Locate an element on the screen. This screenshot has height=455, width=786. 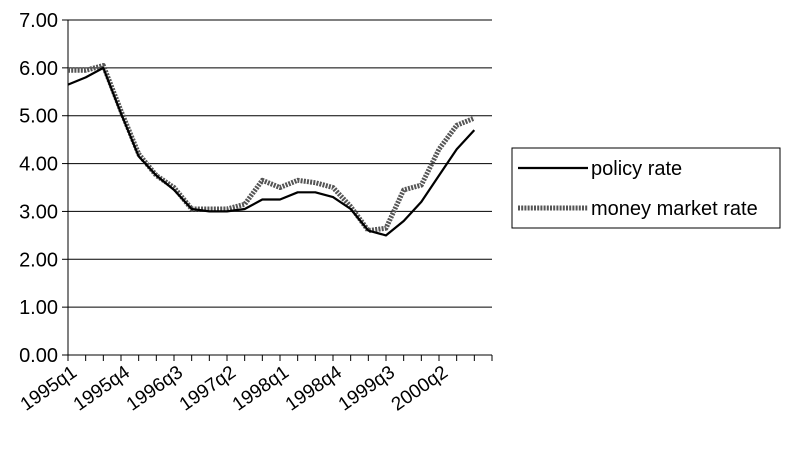
legend: policy rate money market rate is located at coordinates (646, 188).